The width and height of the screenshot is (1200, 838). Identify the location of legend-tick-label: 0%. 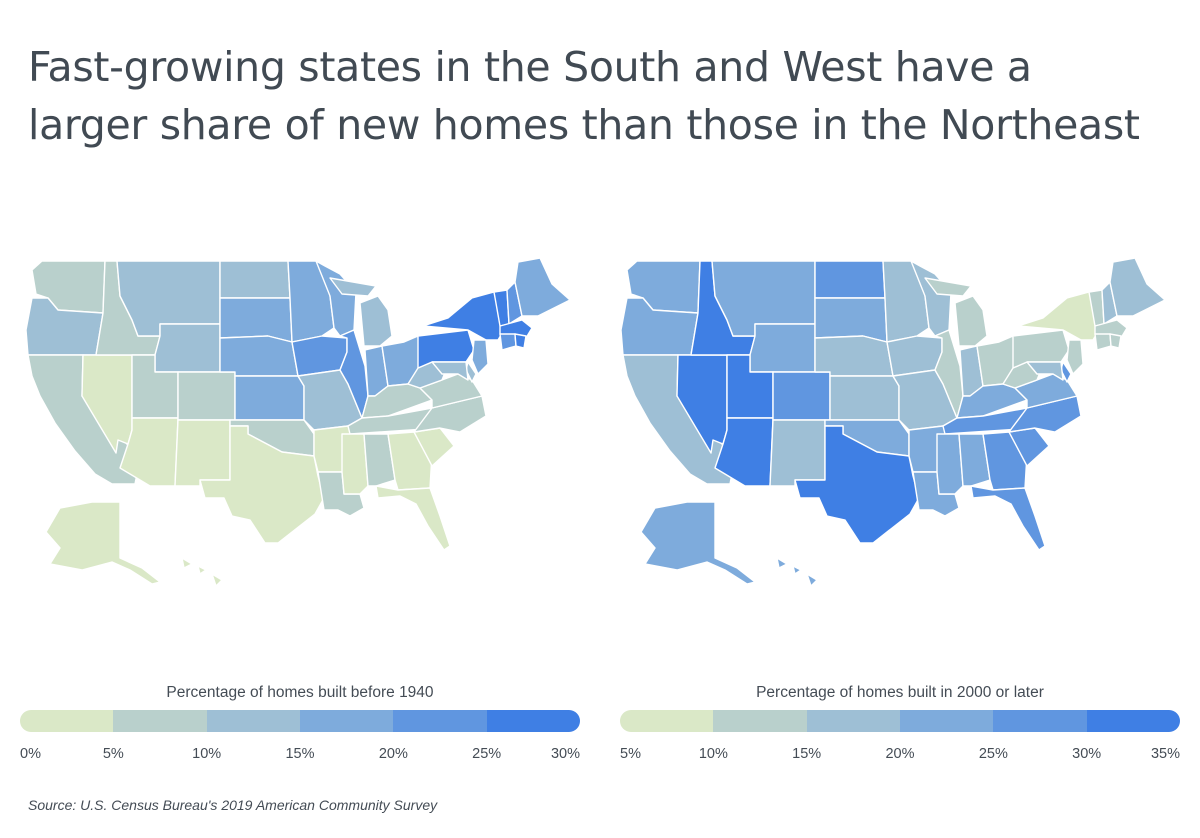
(30, 754).